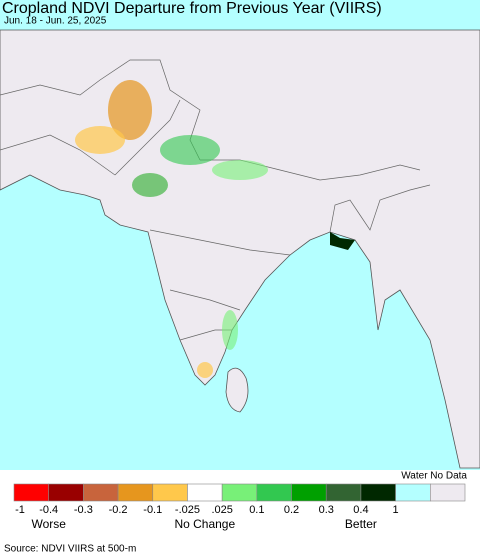  What do you see at coordinates (434, 476) in the screenshot?
I see `legend-note: Water No Data` at bounding box center [434, 476].